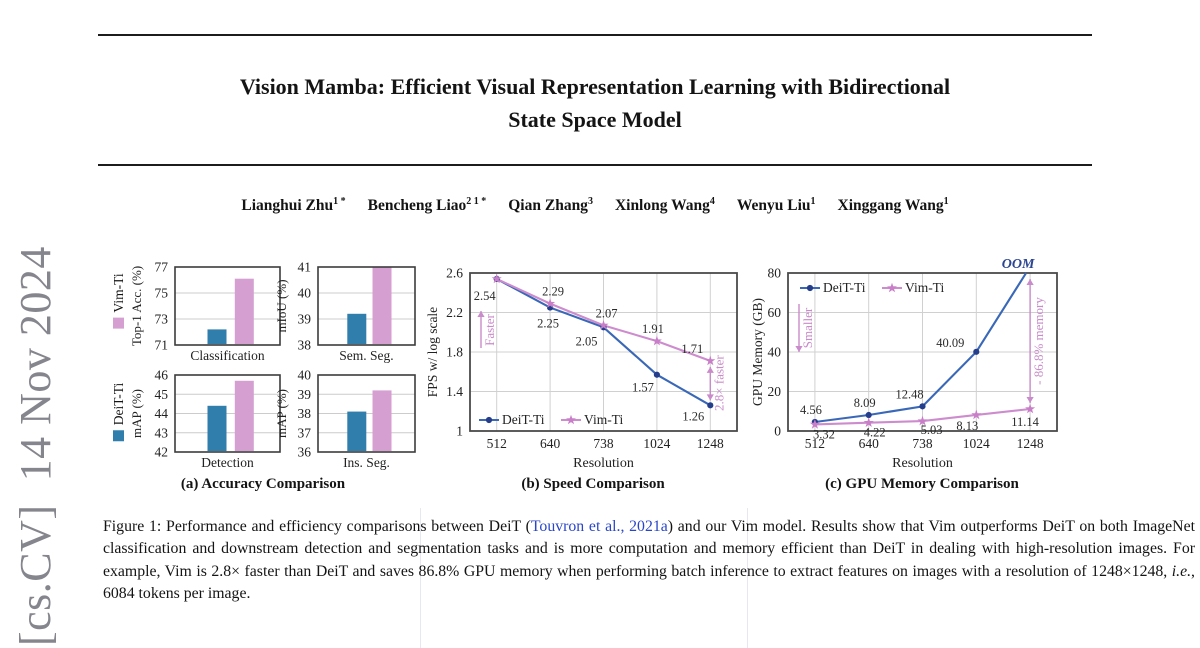  I want to click on caption-panel-a: (a) Accuracy Comparison, so click(263, 484).